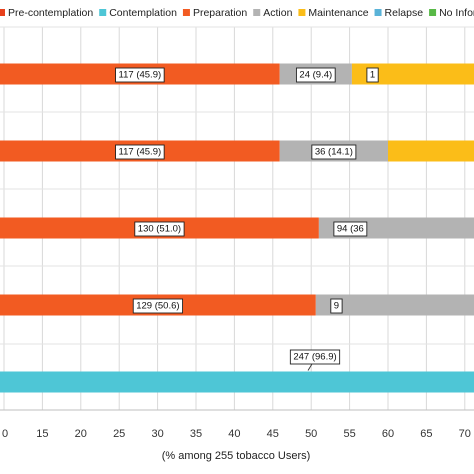  I want to click on data-label: 130 (51.0), so click(159, 229).